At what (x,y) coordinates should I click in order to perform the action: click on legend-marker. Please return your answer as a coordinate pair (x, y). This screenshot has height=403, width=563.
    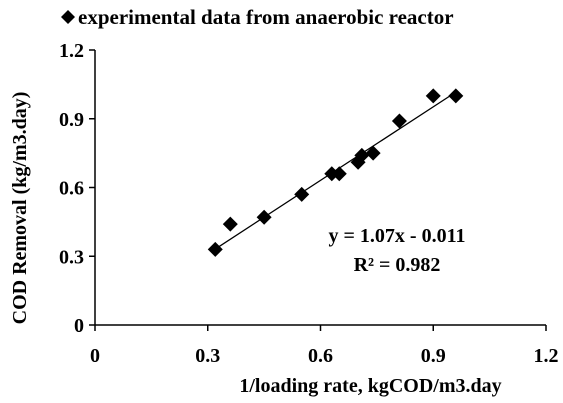
    Looking at the image, I should click on (68, 17).